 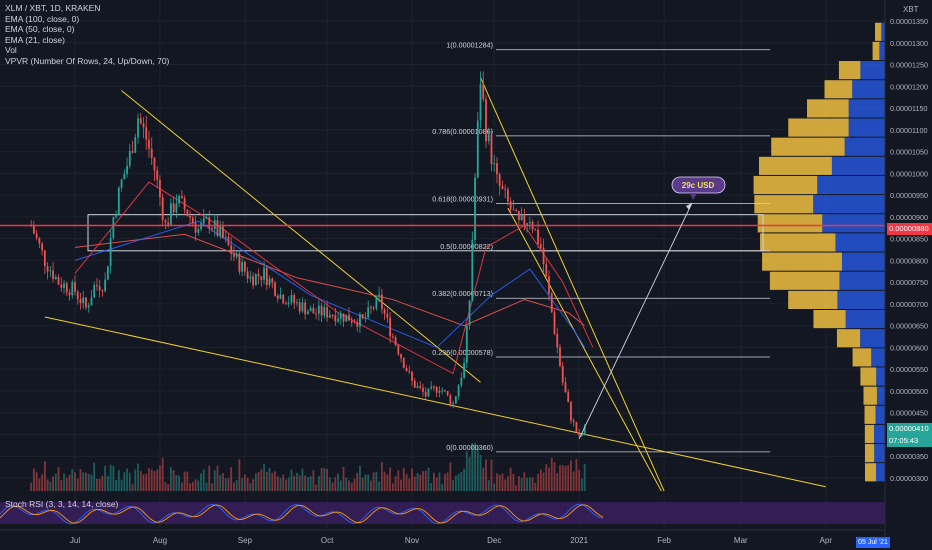 What do you see at coordinates (908, 130) in the screenshot?
I see `price-tick-label: 0.00001100` at bounding box center [908, 130].